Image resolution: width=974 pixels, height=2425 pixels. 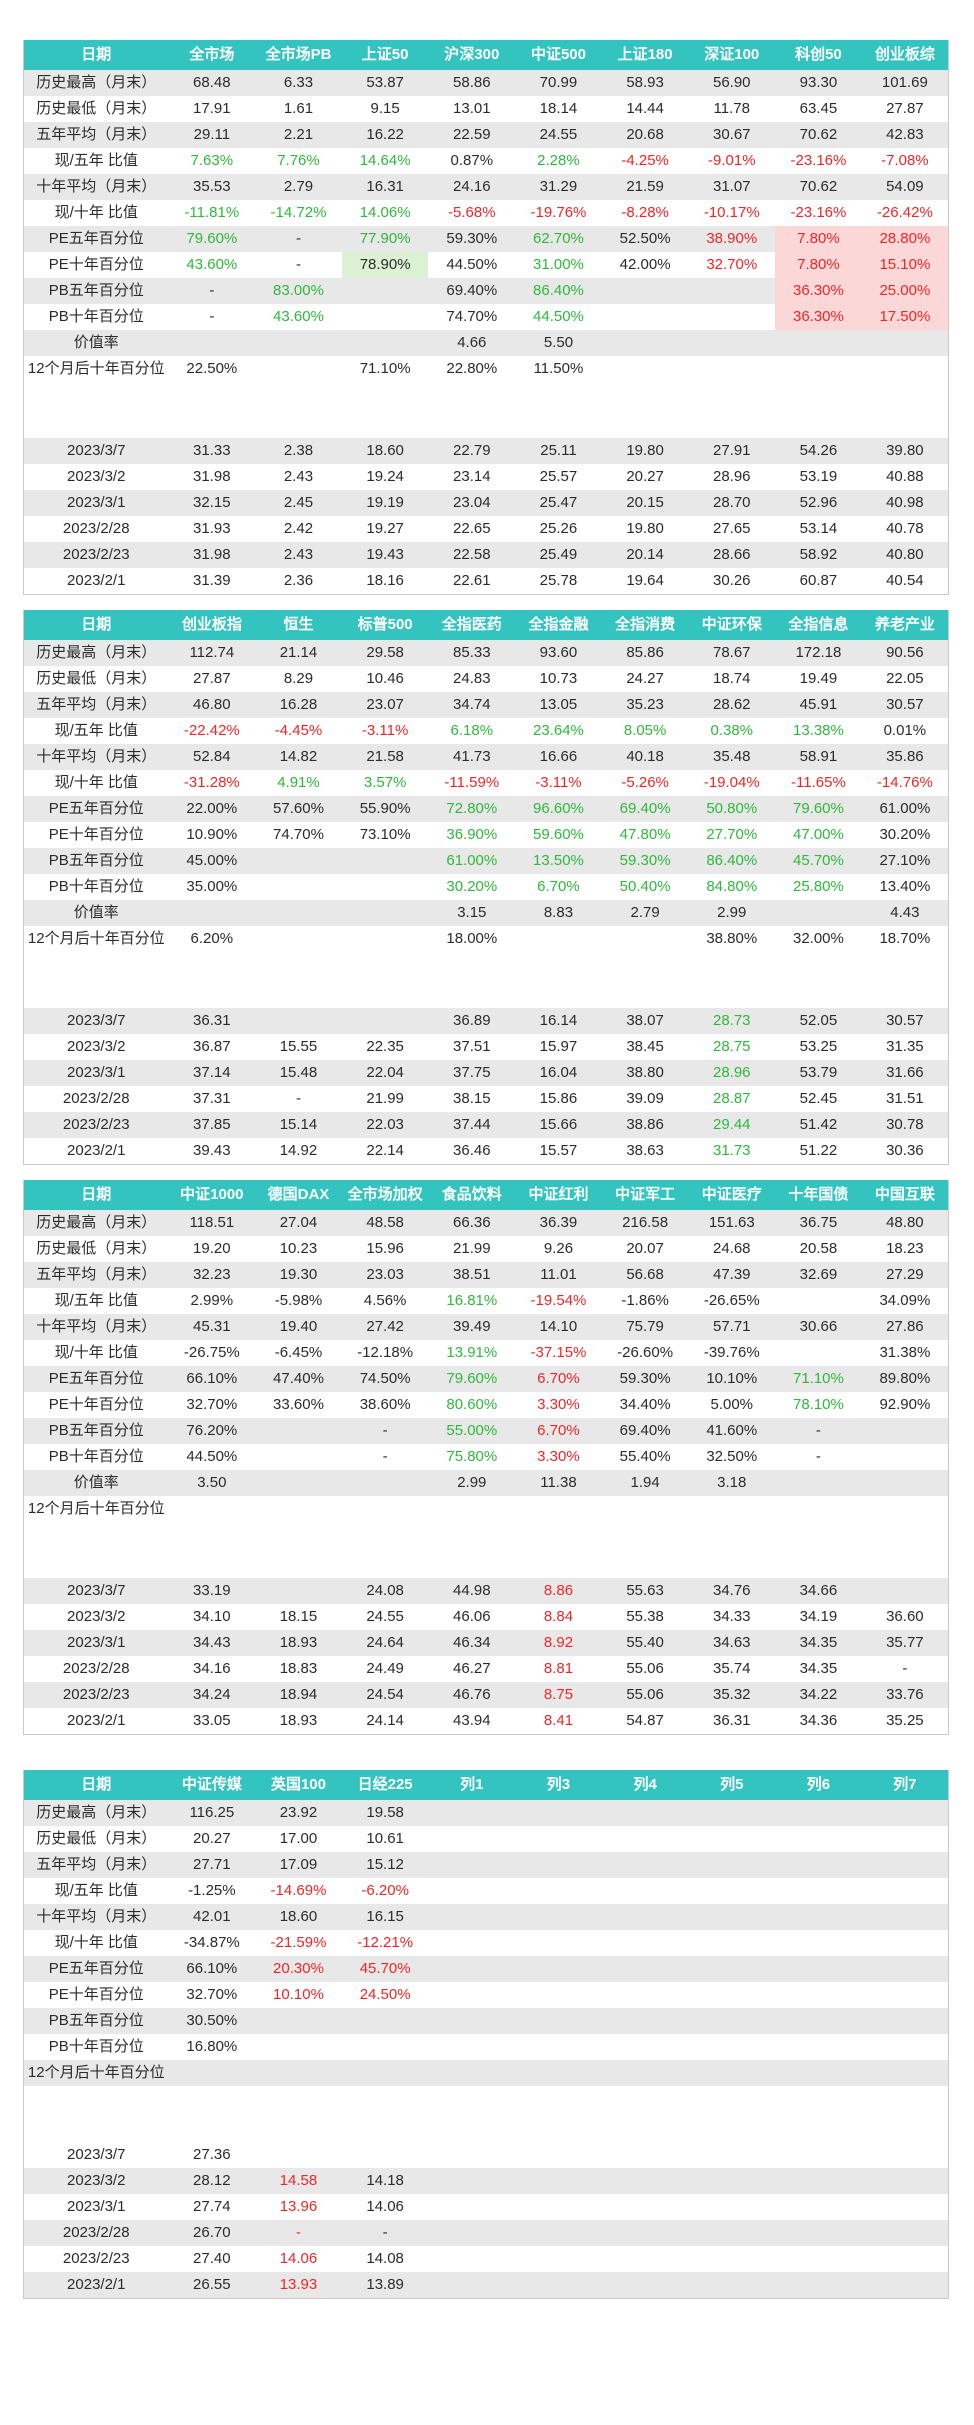 What do you see at coordinates (818, 1785) in the screenshot?
I see `column-header: 列6` at bounding box center [818, 1785].